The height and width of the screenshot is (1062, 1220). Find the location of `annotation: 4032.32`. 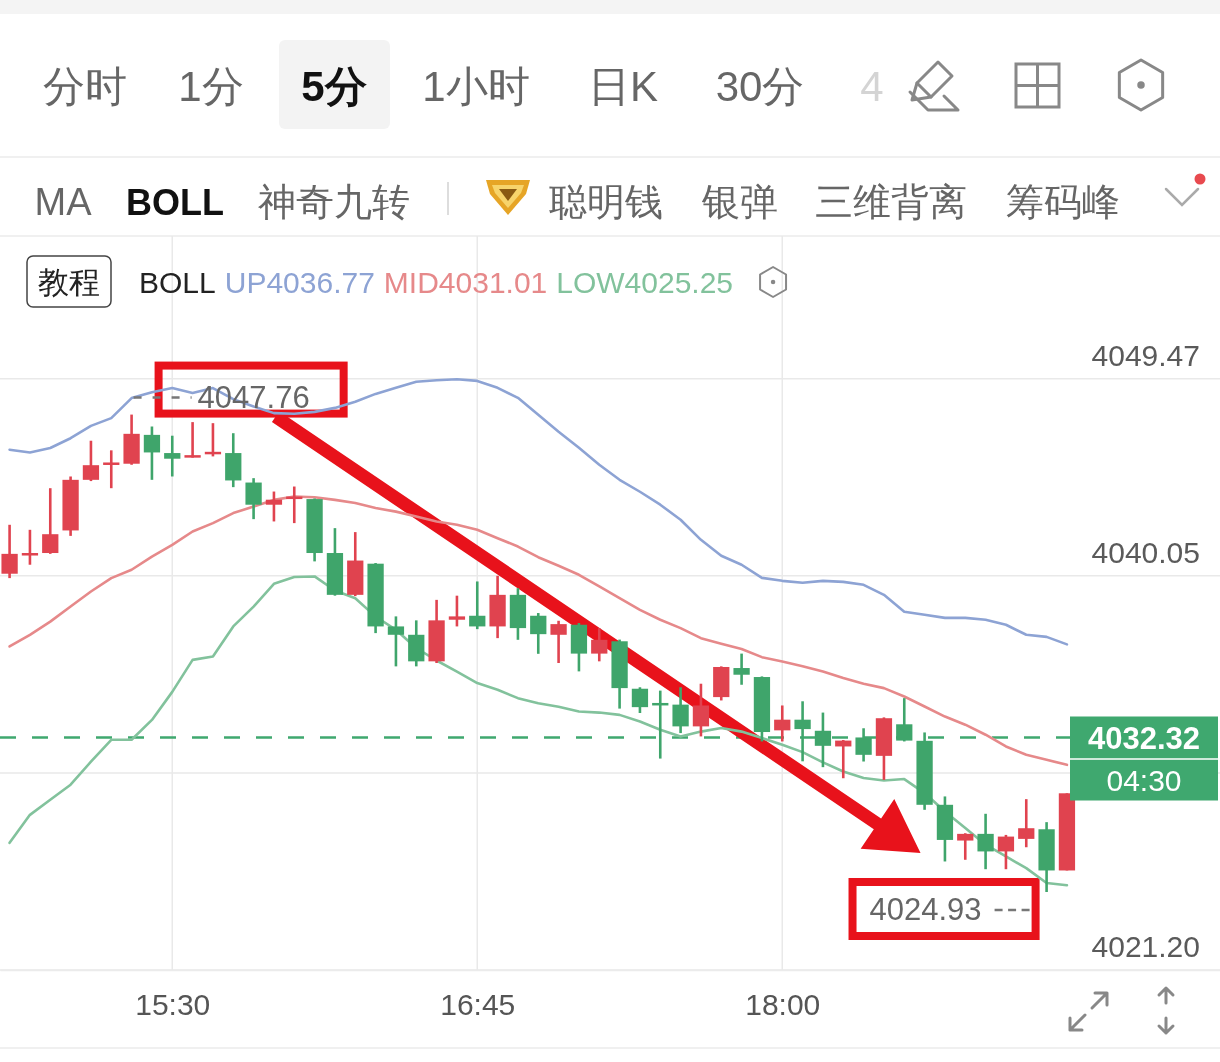

annotation: 4032.32 is located at coordinates (1144, 738).